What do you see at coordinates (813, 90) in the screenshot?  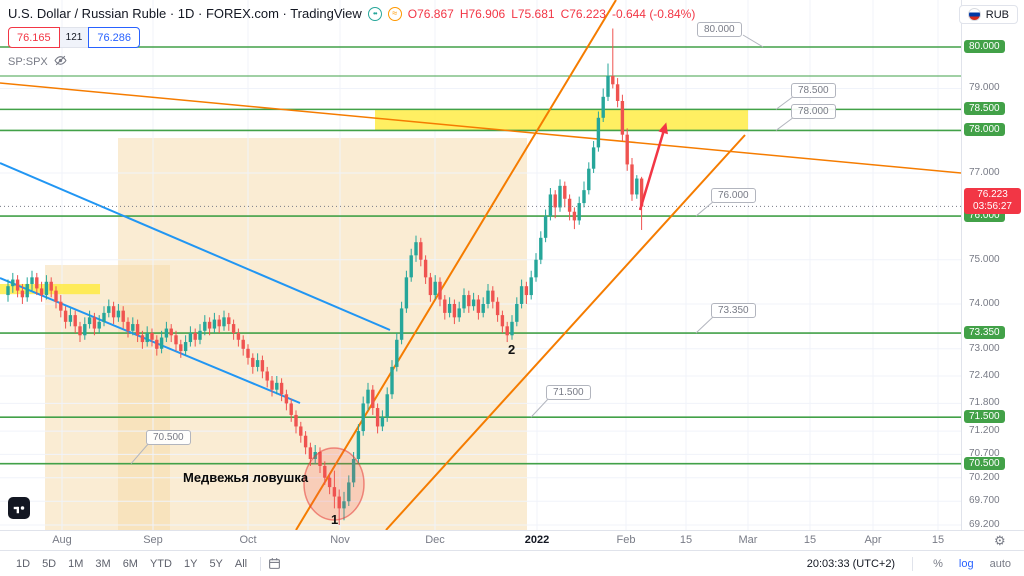 I see `price-level-callout: 78.500` at bounding box center [813, 90].